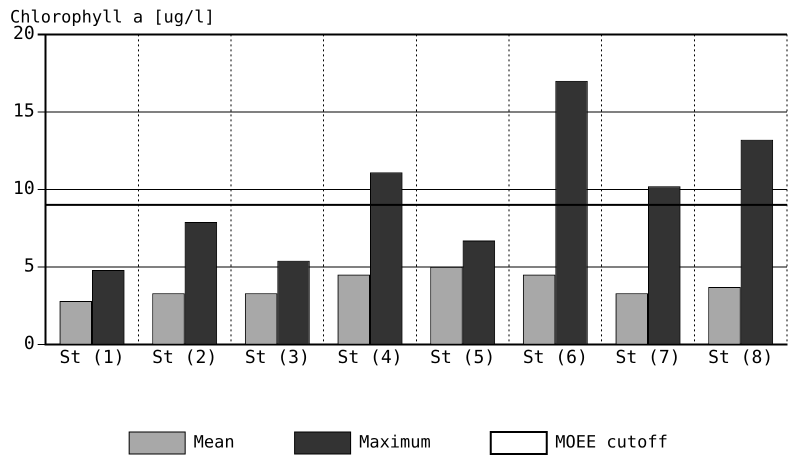 The width and height of the screenshot is (801, 474). What do you see at coordinates (23, 33) in the screenshot?
I see `y-tick-label: 20` at bounding box center [23, 33].